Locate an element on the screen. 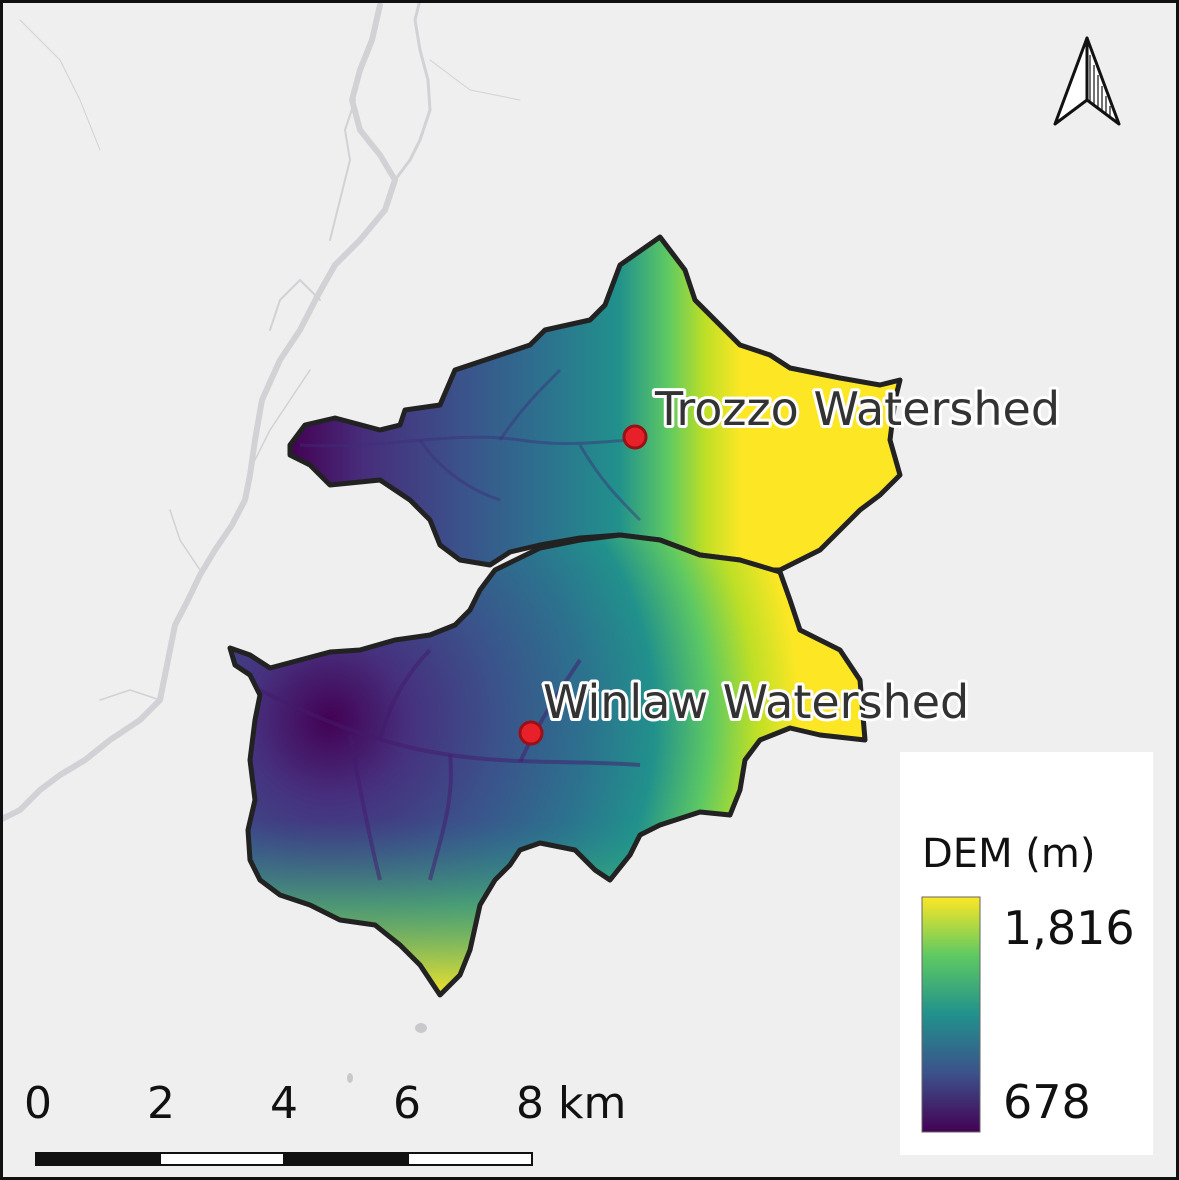 This screenshot has height=1180, width=1179. legend-color-ramp is located at coordinates (951, 1014).